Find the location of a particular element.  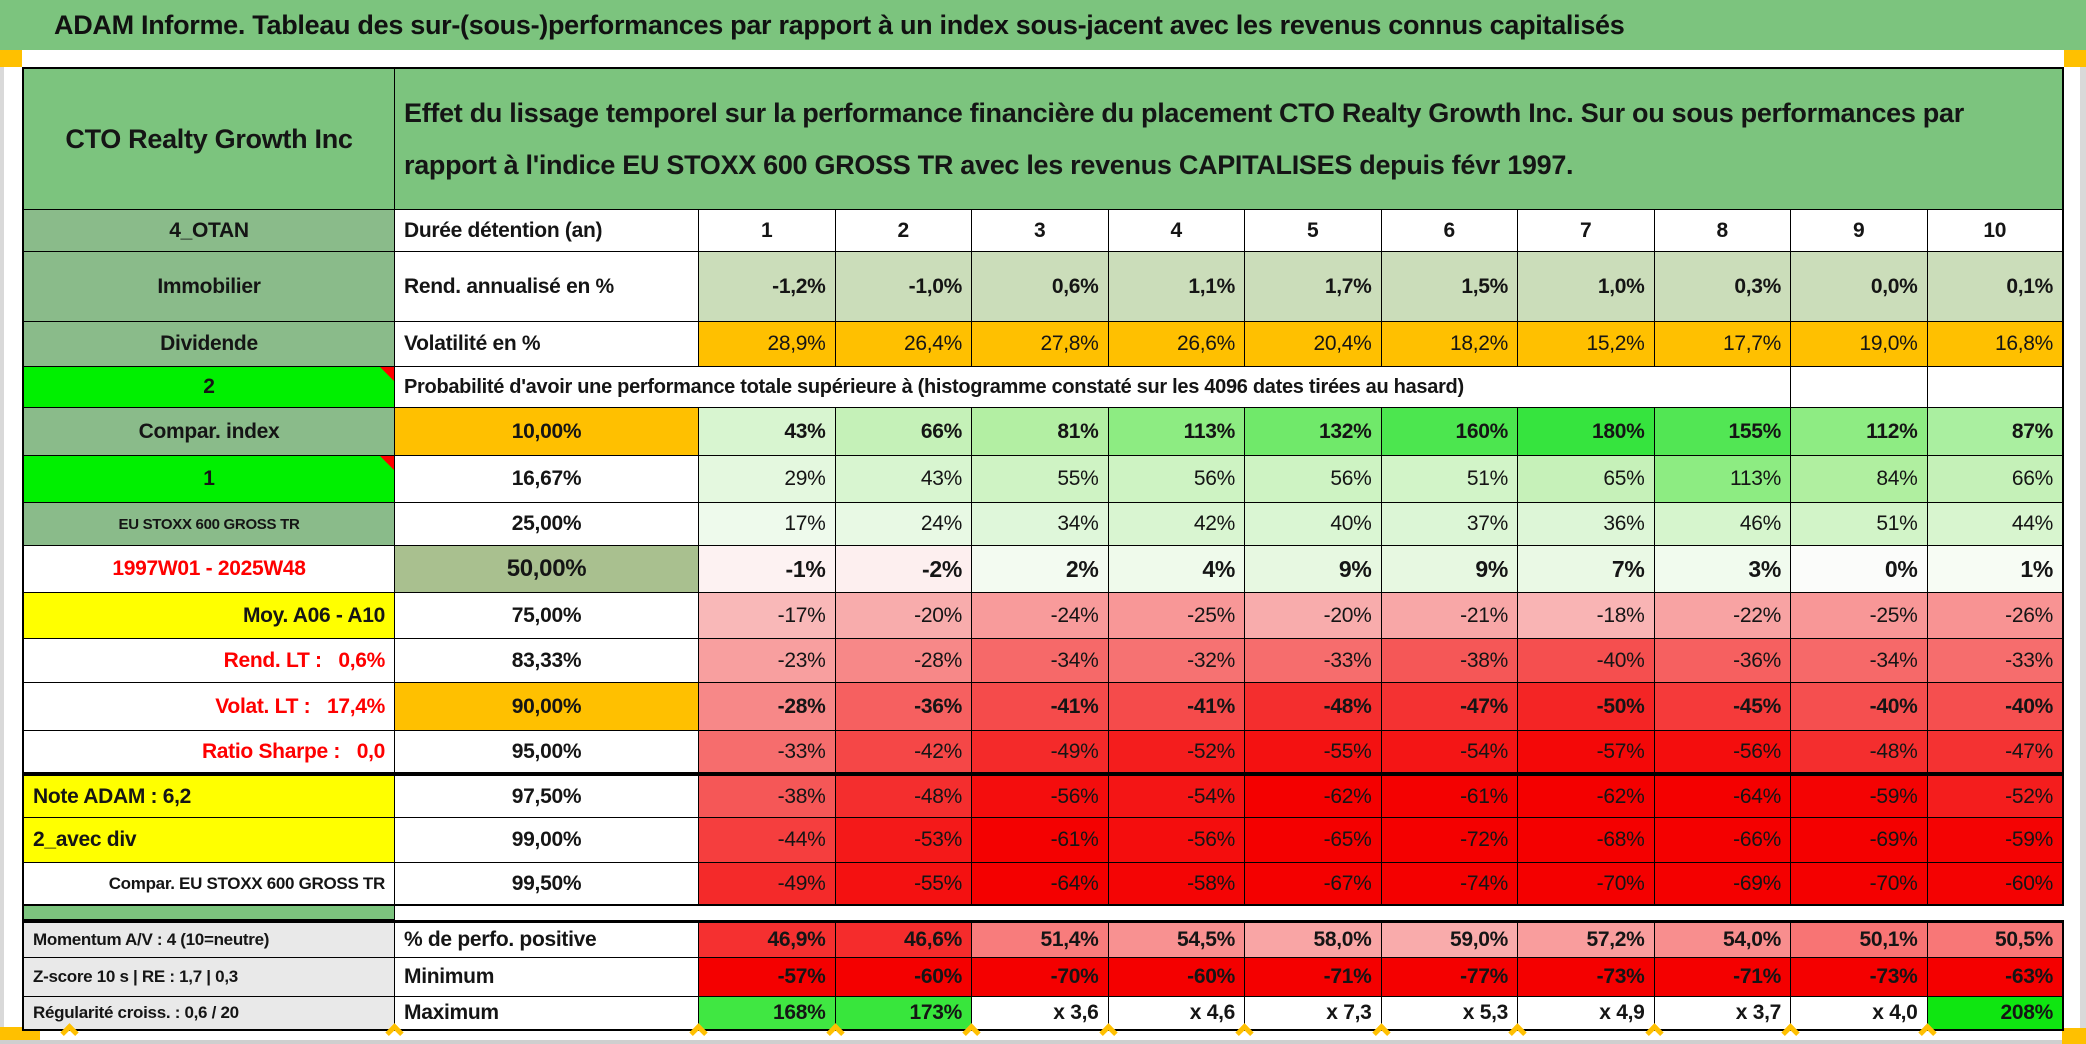

metric-label: Minimum is located at coordinates (547, 977).